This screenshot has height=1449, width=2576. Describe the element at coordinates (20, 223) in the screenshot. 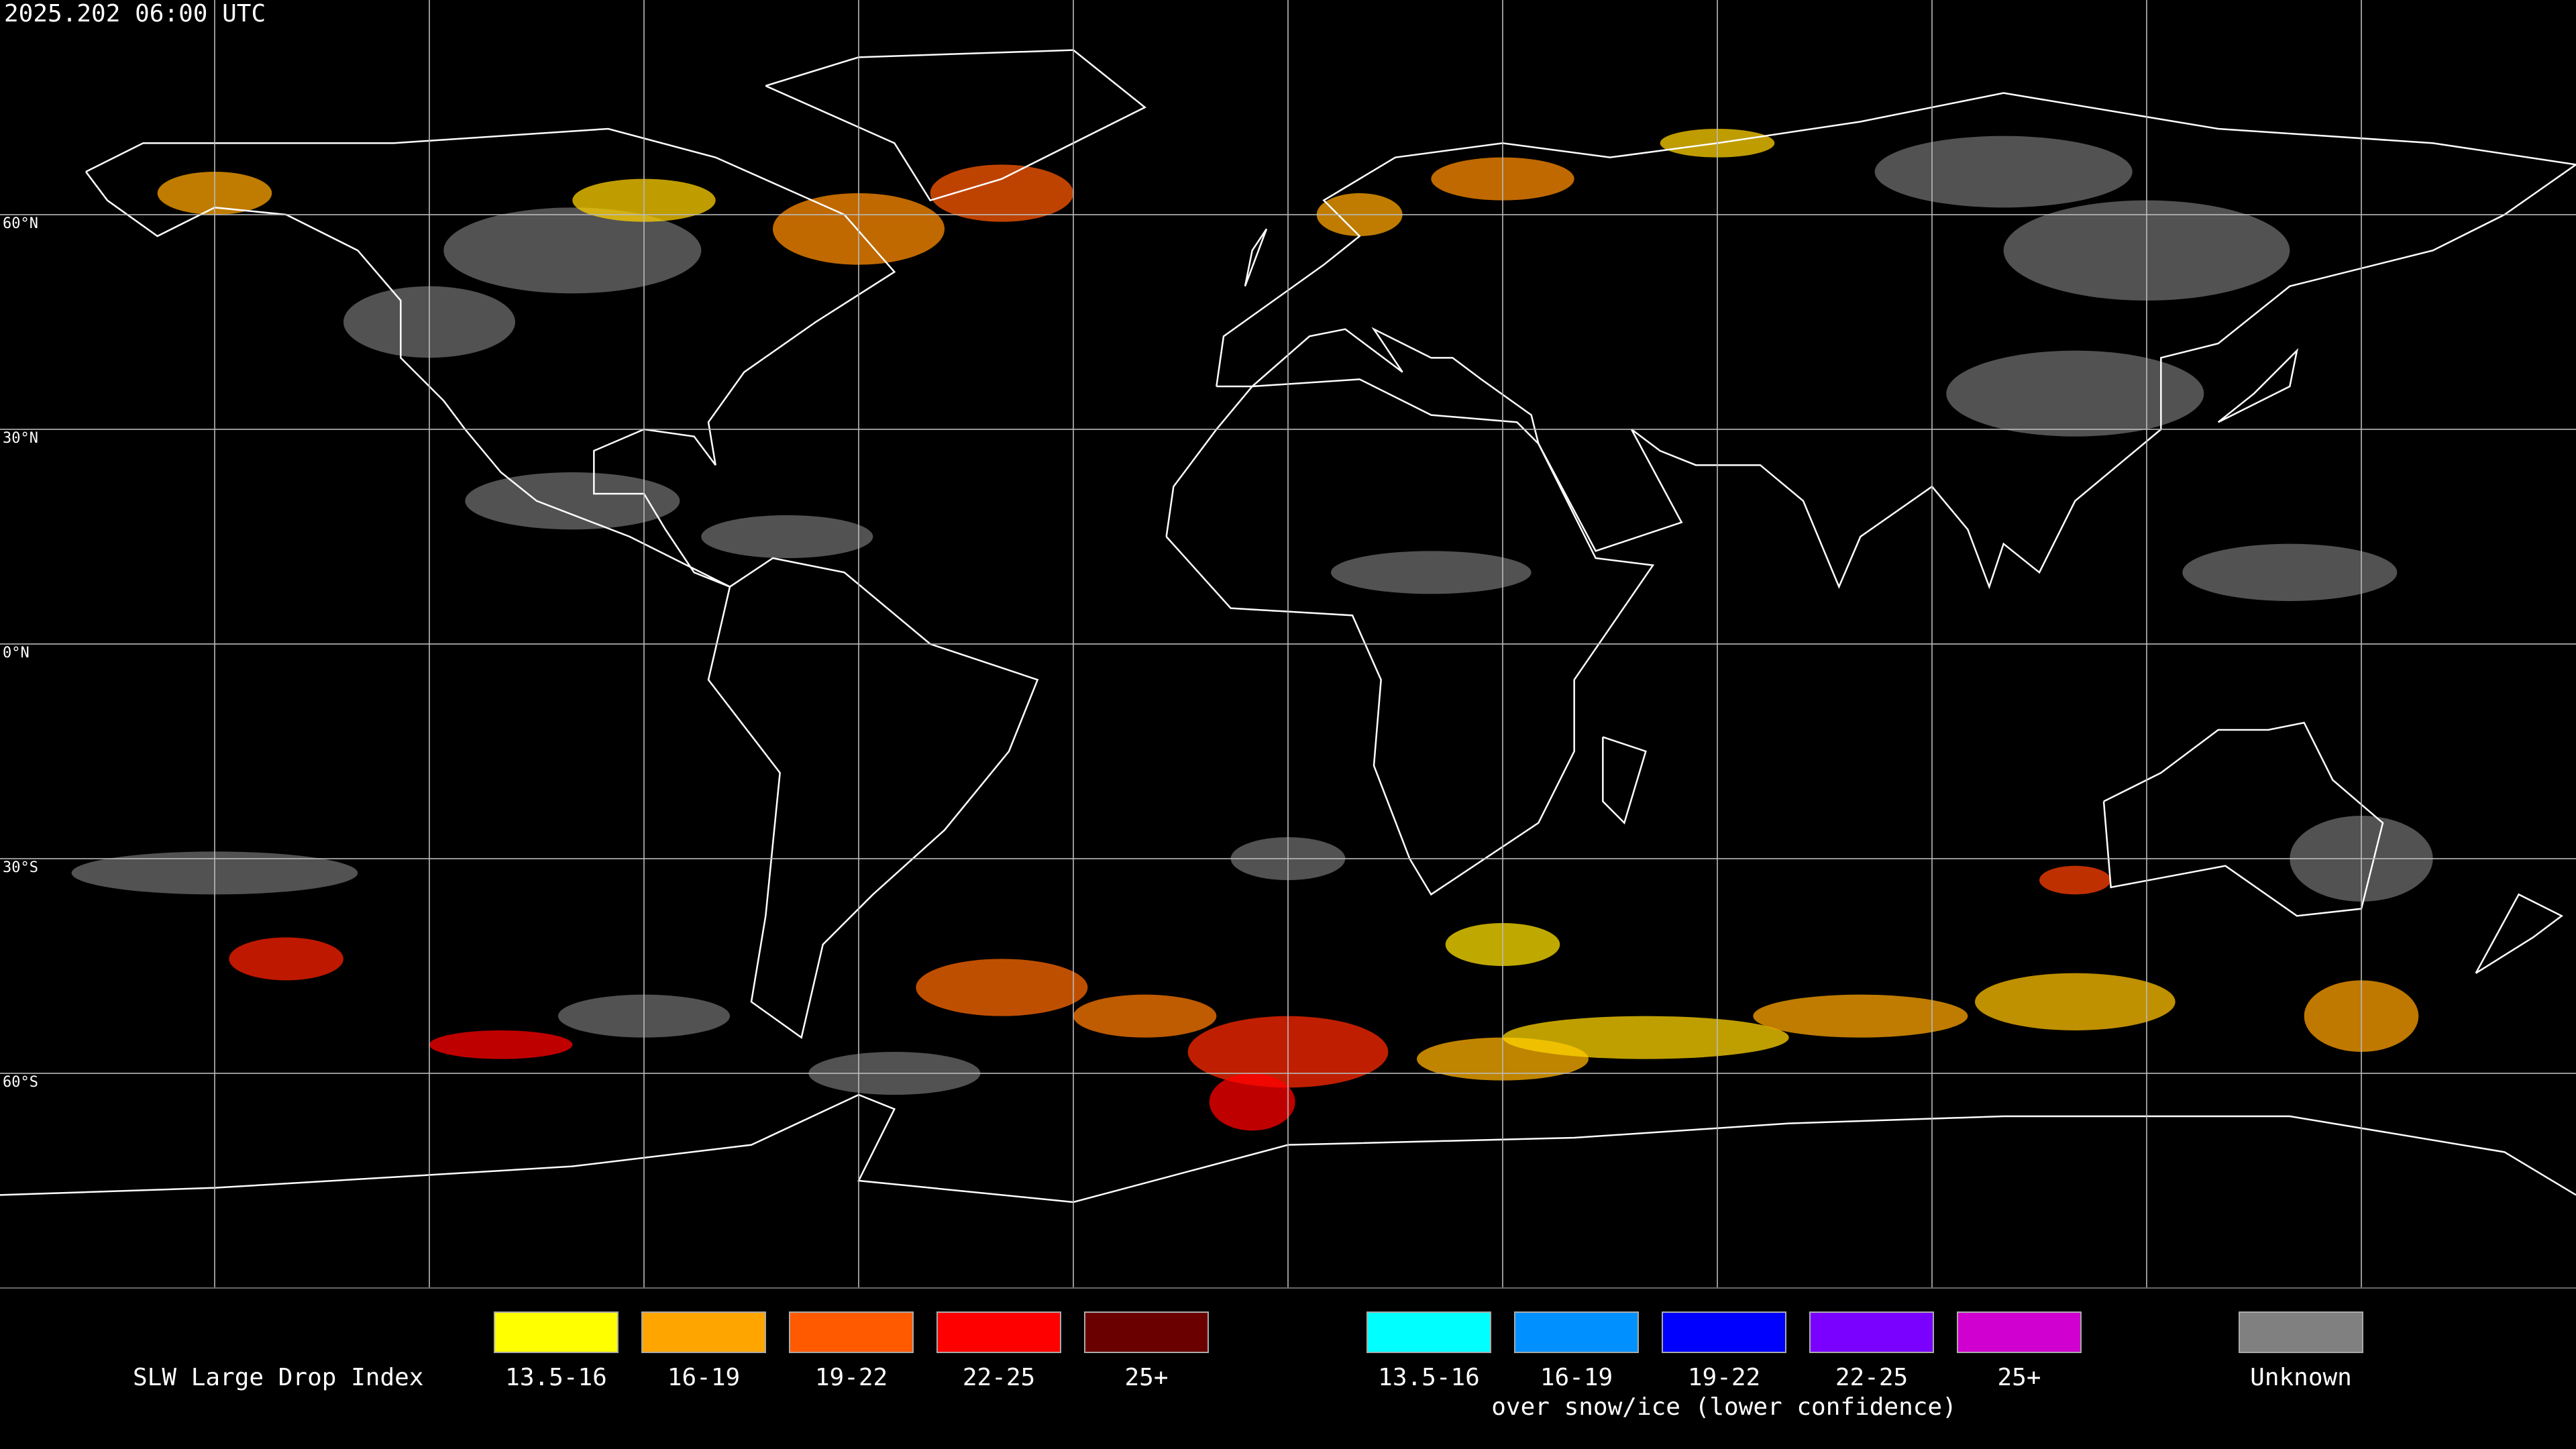

I see `latitude-label: 60°N` at that location.